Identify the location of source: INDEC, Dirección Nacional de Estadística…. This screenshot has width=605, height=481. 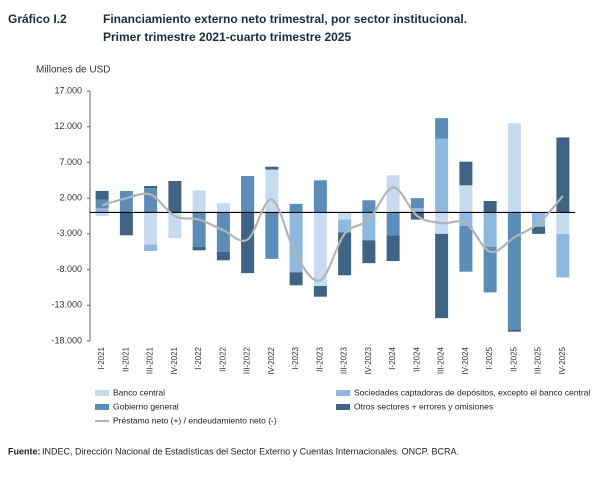
(250, 451).